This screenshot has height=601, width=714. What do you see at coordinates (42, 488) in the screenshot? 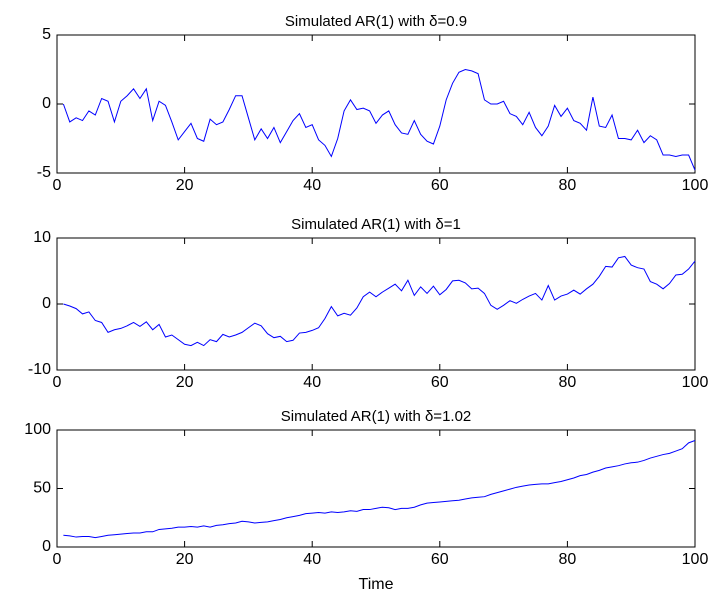
I see `y-tick-label: 50` at bounding box center [42, 488].